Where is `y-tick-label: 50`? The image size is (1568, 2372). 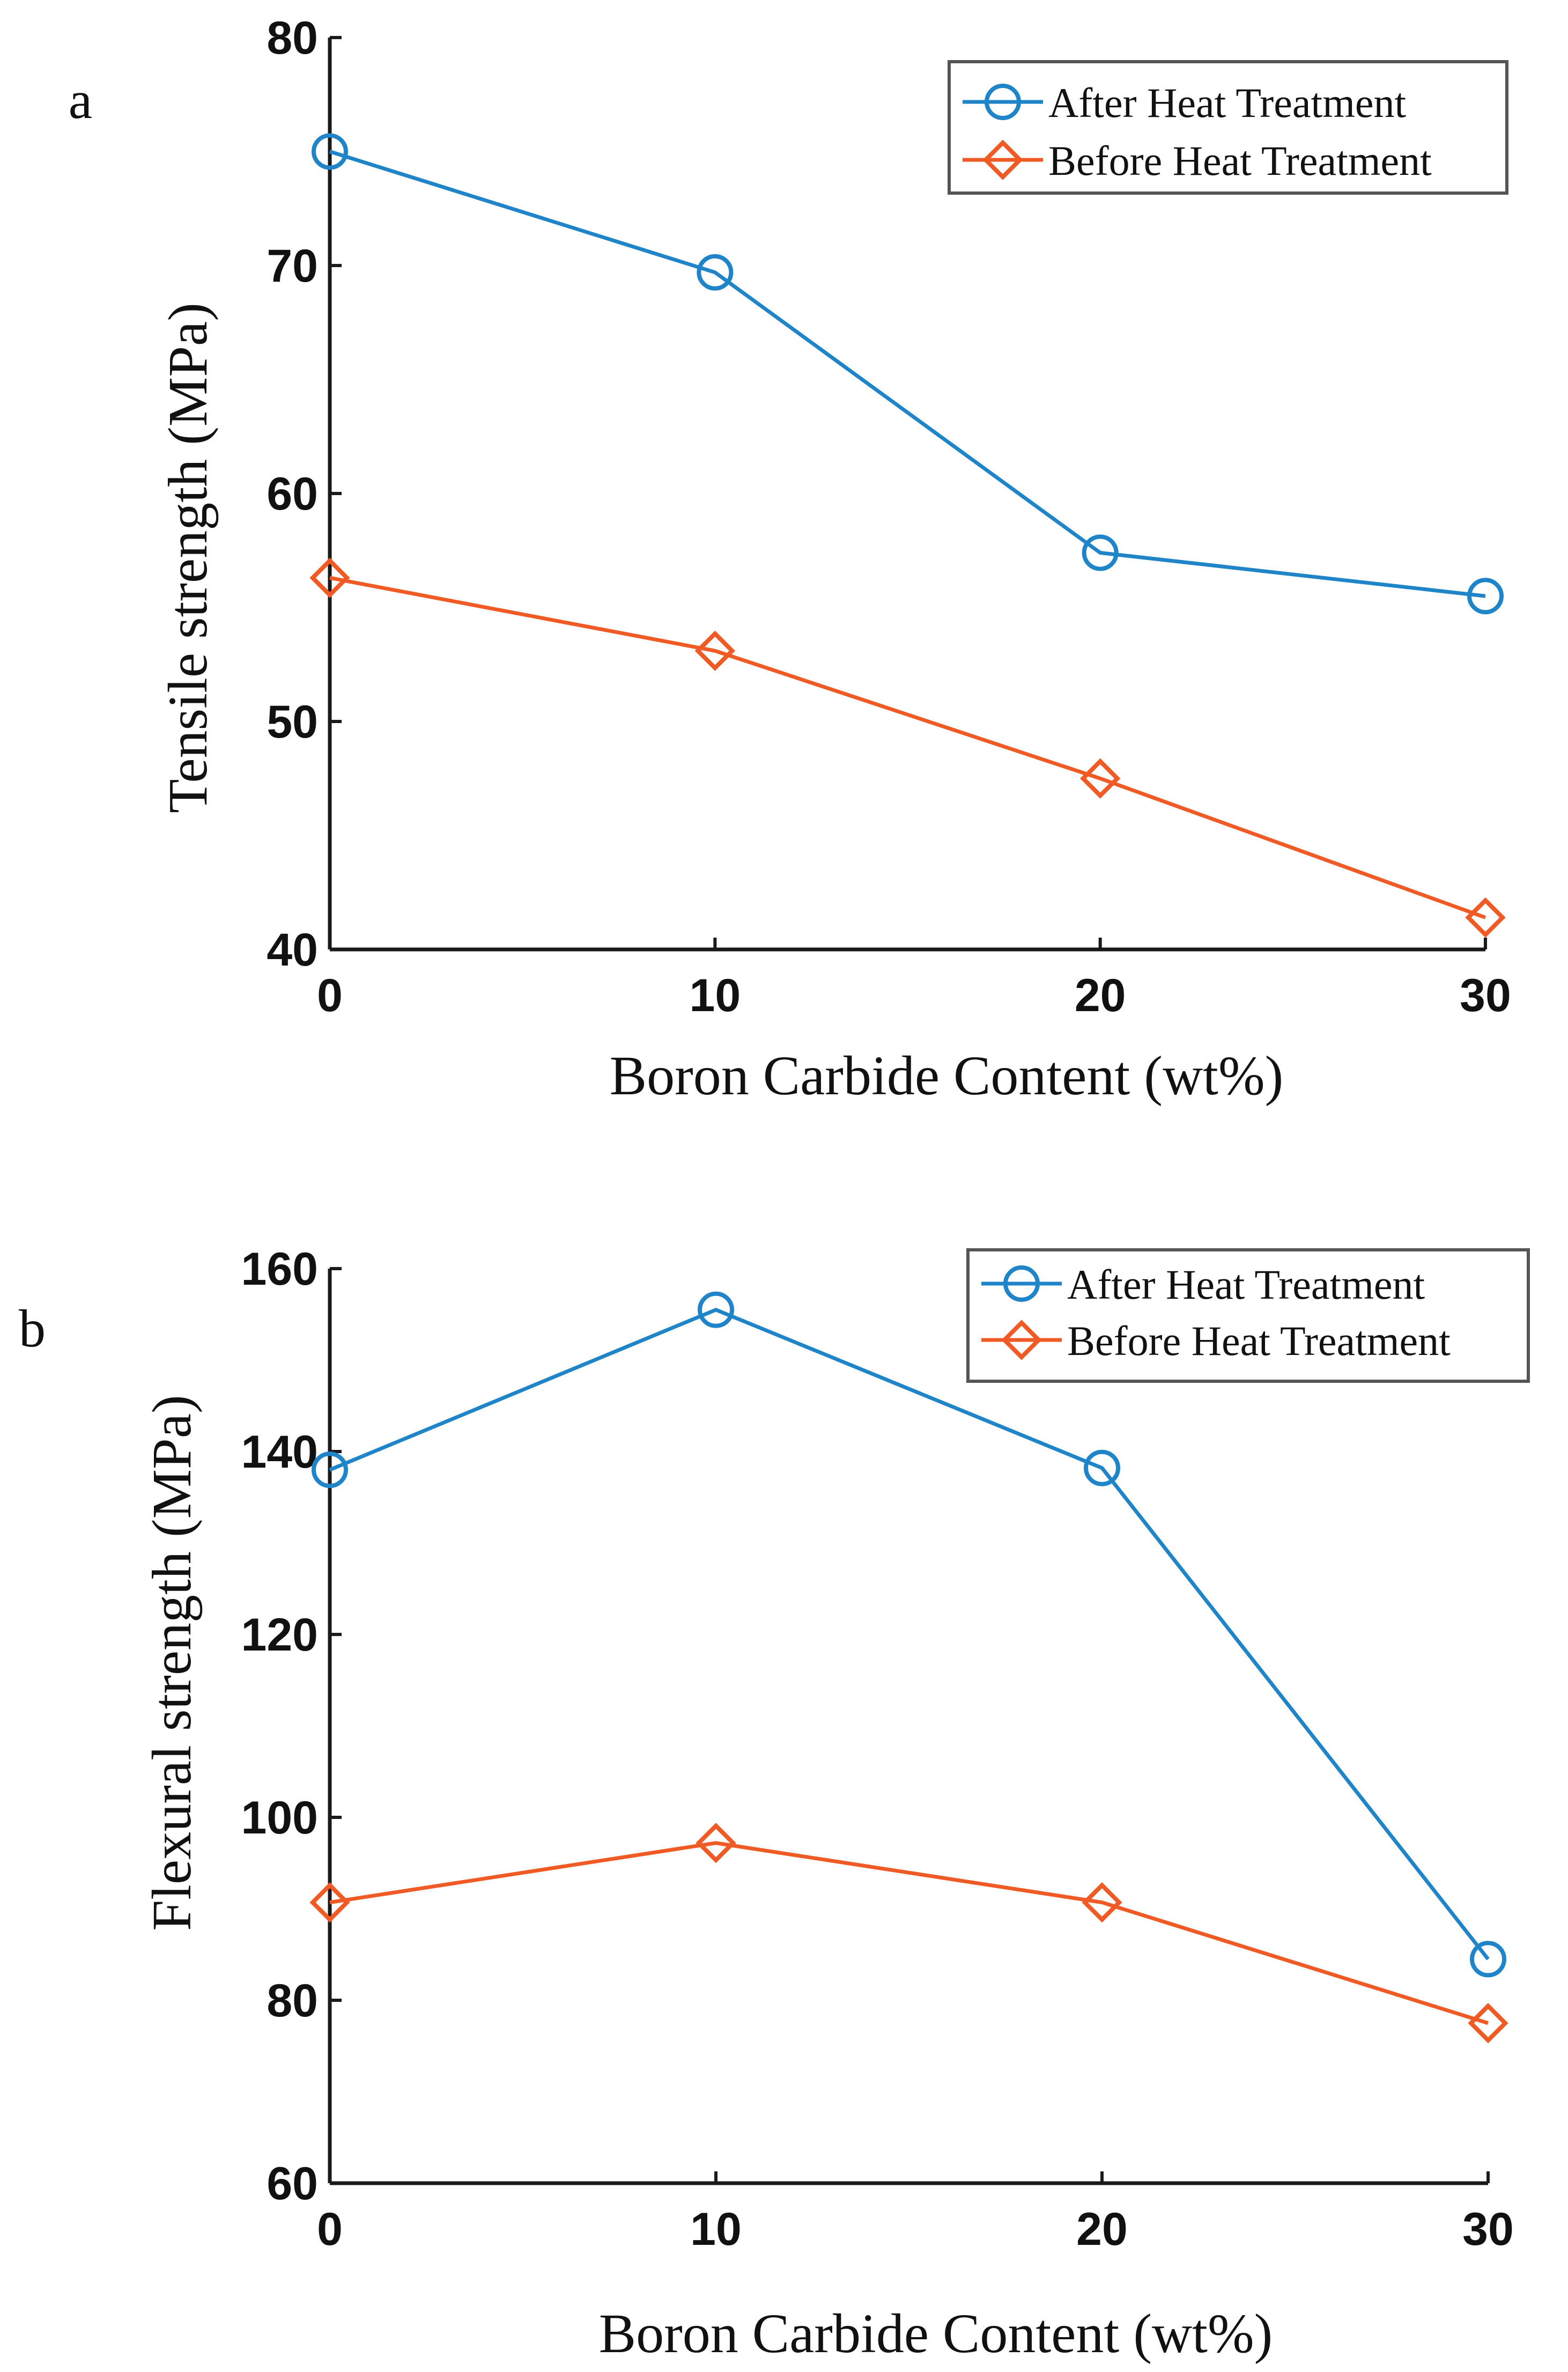
y-tick-label: 50 is located at coordinates (292, 722).